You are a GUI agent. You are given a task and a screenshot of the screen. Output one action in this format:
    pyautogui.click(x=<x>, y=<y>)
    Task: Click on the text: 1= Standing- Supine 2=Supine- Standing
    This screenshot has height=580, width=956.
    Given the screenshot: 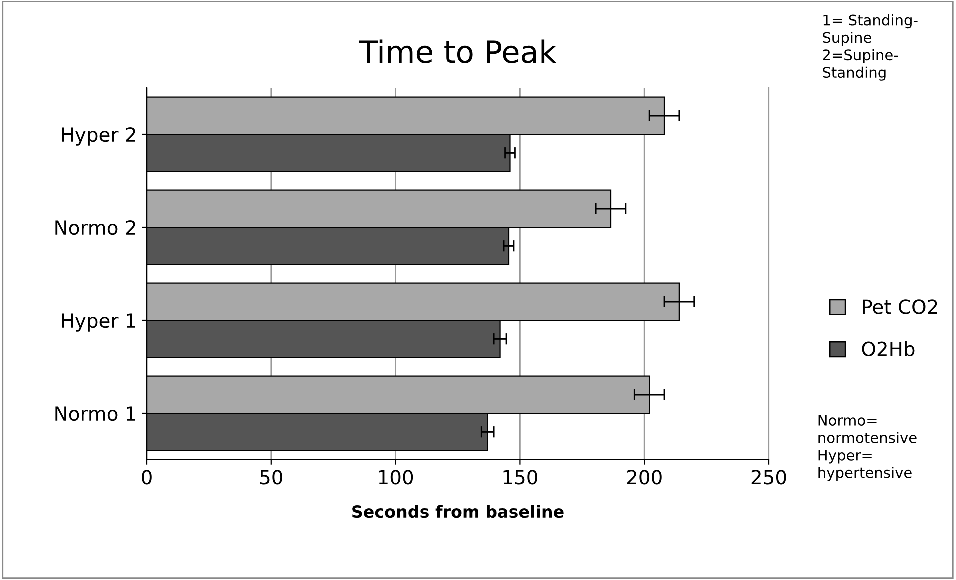 What is the action you would take?
    pyautogui.click(x=870, y=47)
    